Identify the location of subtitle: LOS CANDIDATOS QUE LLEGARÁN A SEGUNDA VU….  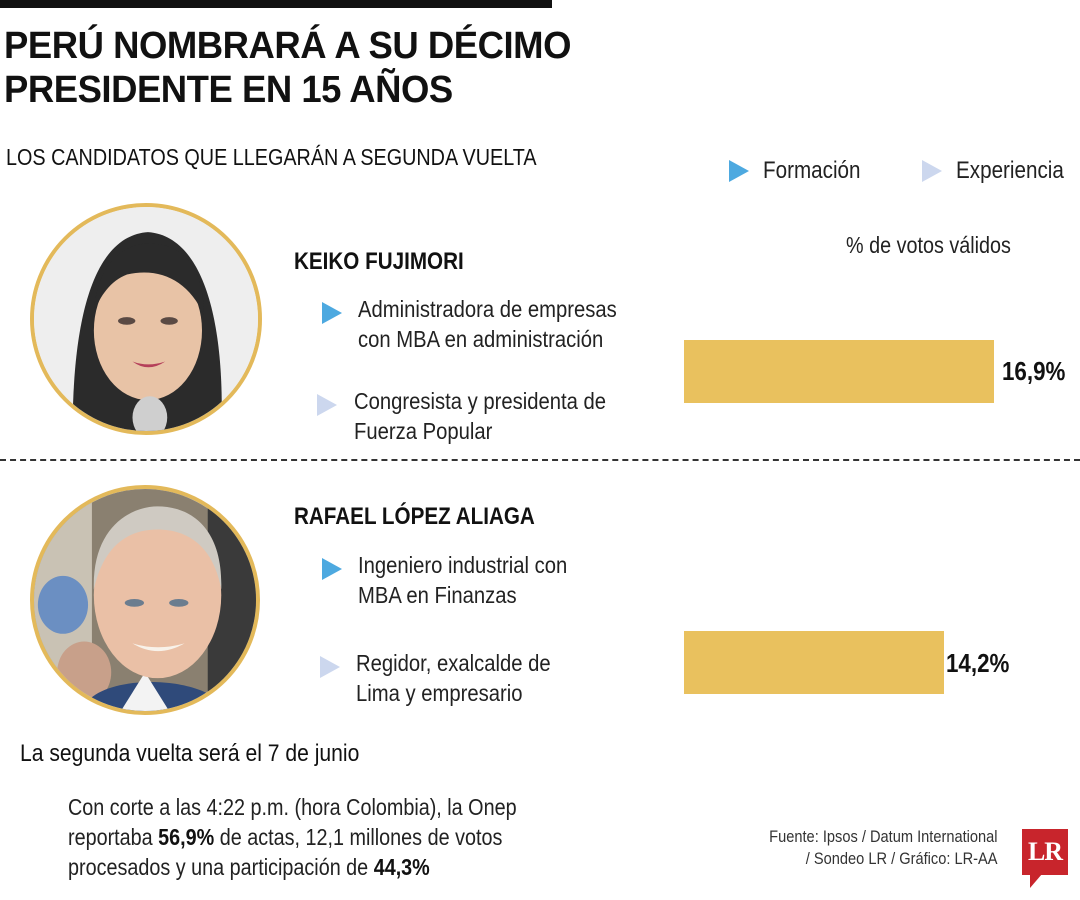
(271, 157).